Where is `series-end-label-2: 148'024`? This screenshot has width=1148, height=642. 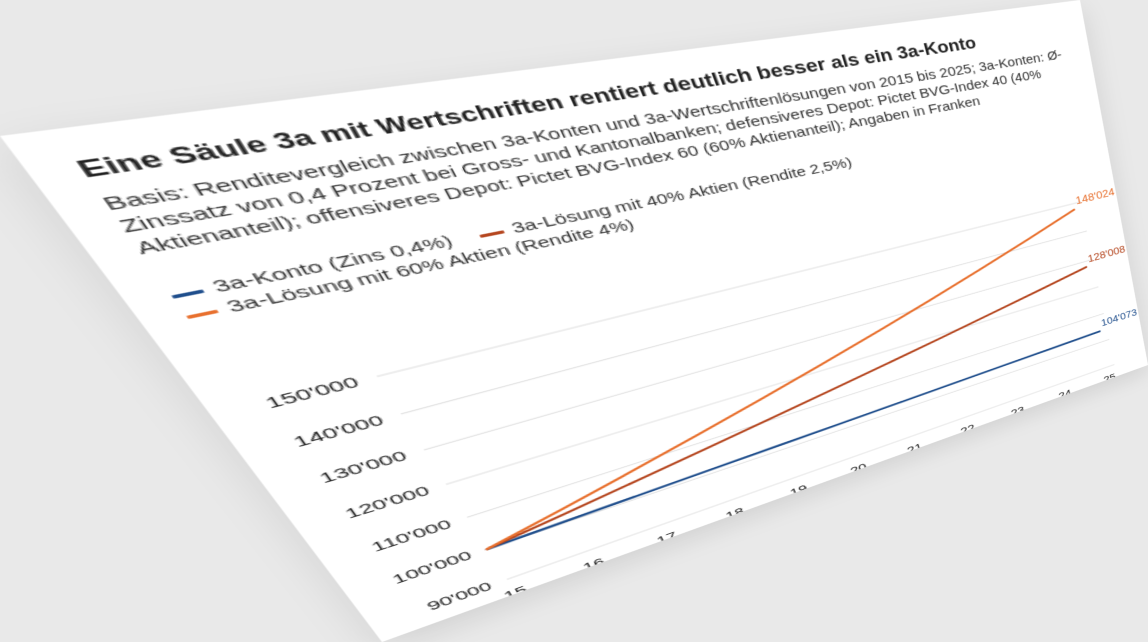 series-end-label-2: 148'024 is located at coordinates (1095, 196).